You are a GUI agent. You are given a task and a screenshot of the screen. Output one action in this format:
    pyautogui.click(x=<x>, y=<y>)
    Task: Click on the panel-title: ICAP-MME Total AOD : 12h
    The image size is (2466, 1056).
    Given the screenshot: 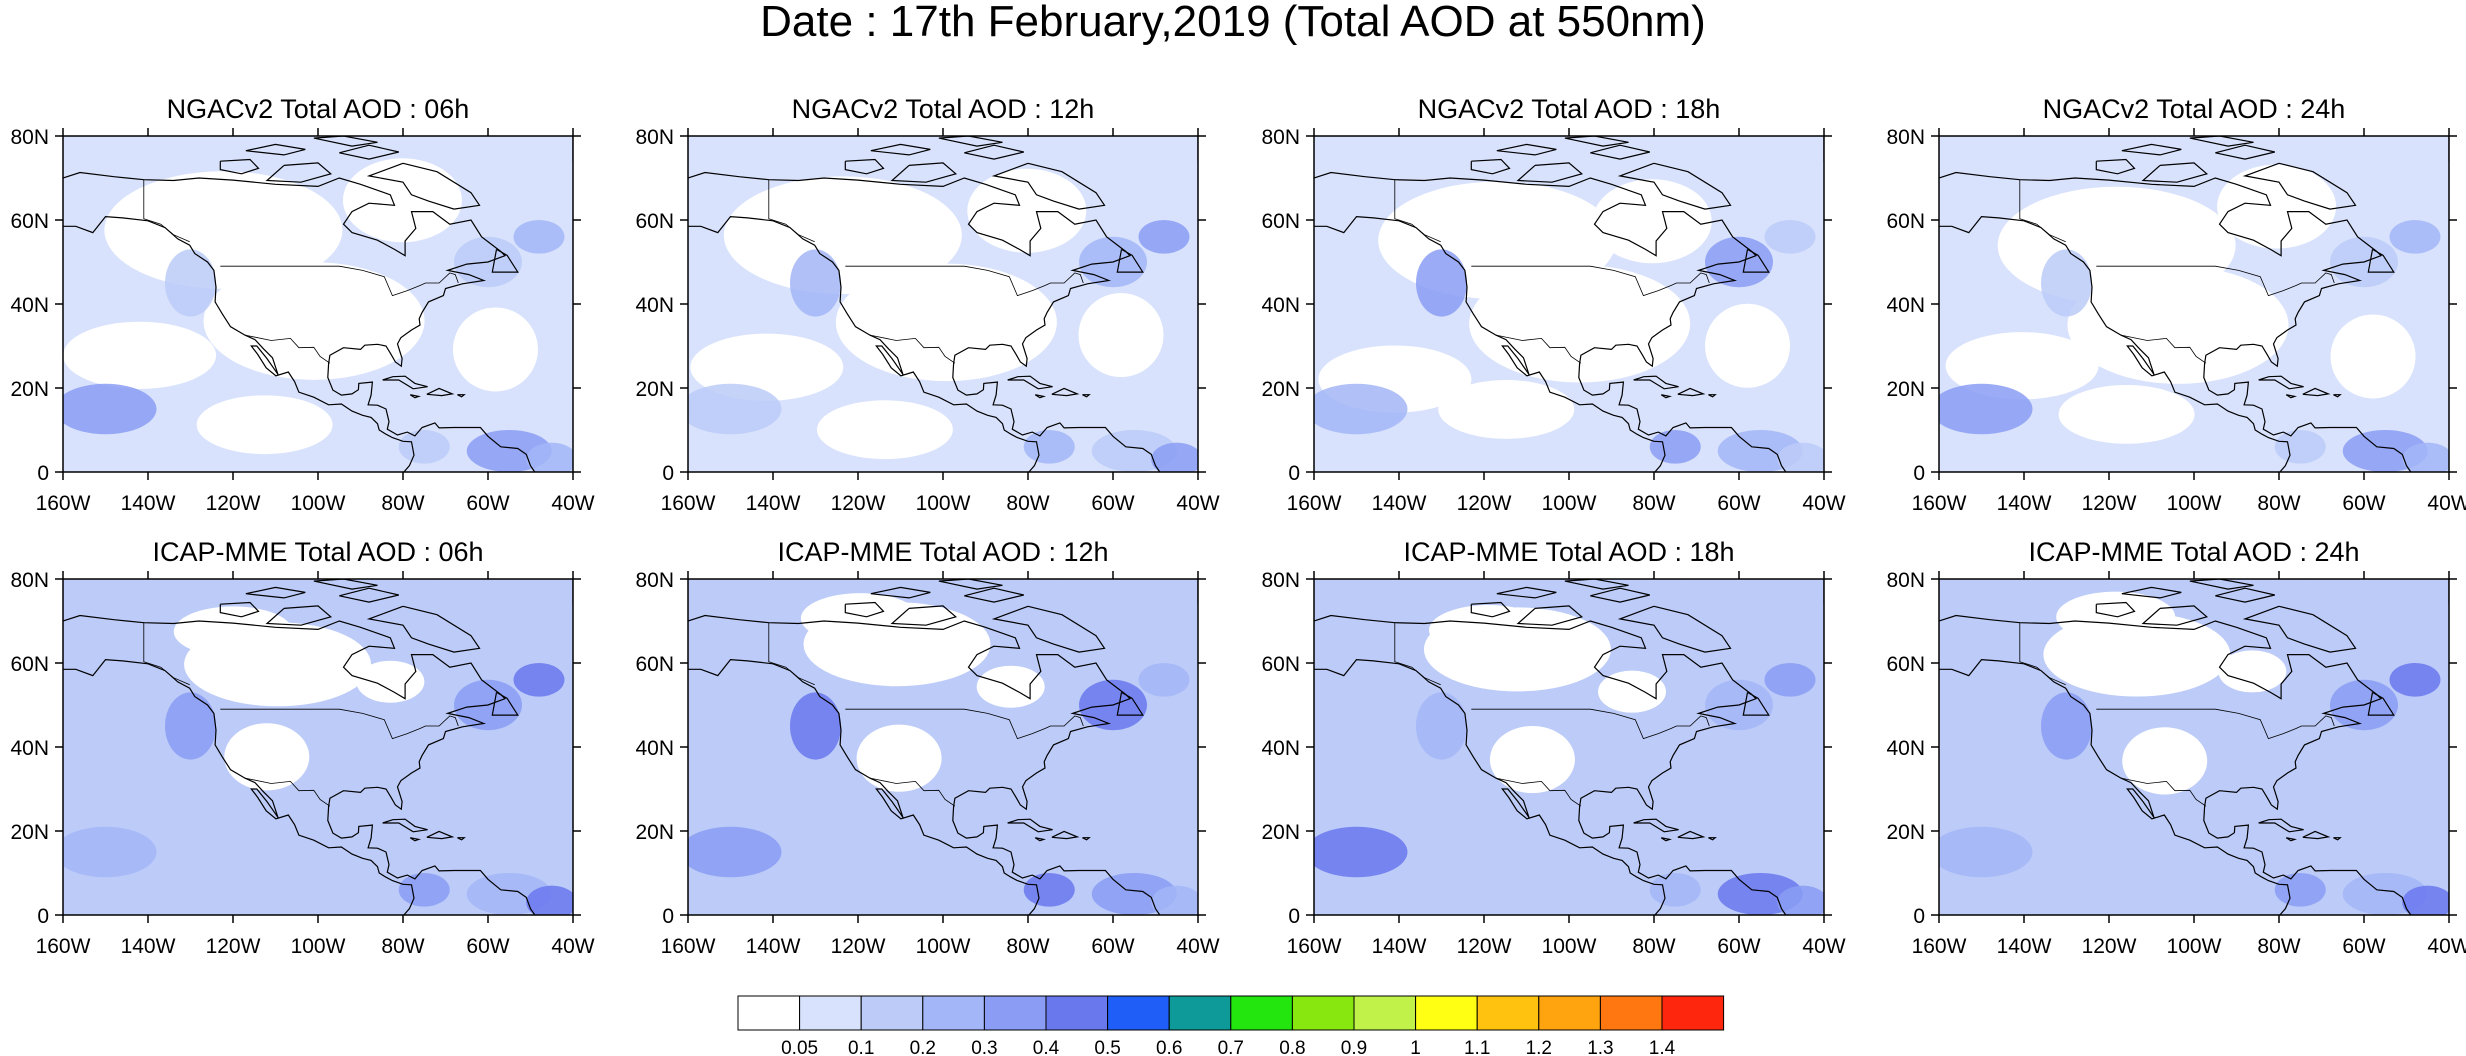 What is the action you would take?
    pyautogui.click(x=942, y=552)
    